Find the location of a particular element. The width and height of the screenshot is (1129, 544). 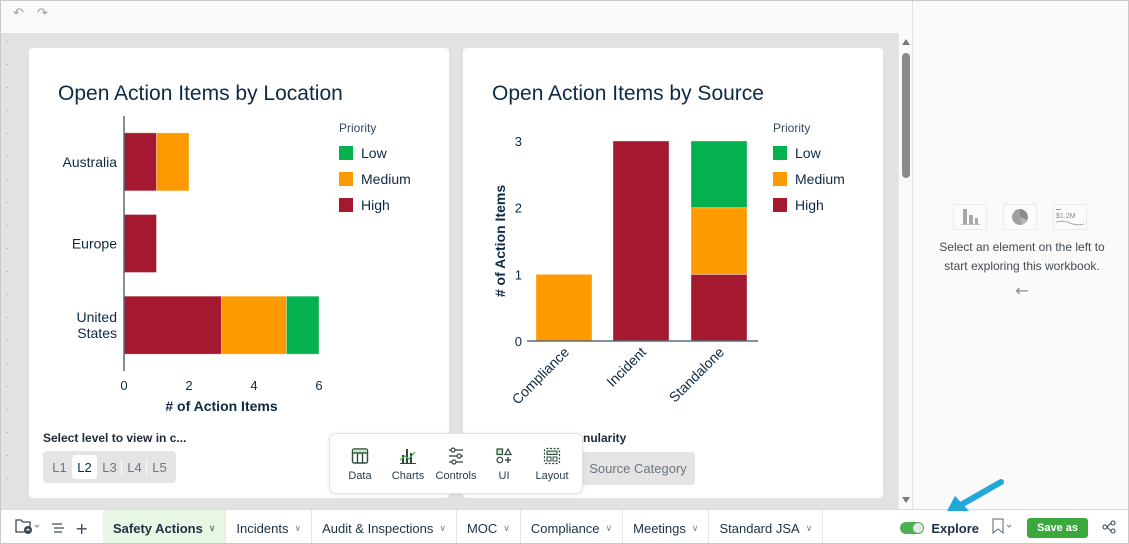

level-l3: L3 is located at coordinates (109, 467).